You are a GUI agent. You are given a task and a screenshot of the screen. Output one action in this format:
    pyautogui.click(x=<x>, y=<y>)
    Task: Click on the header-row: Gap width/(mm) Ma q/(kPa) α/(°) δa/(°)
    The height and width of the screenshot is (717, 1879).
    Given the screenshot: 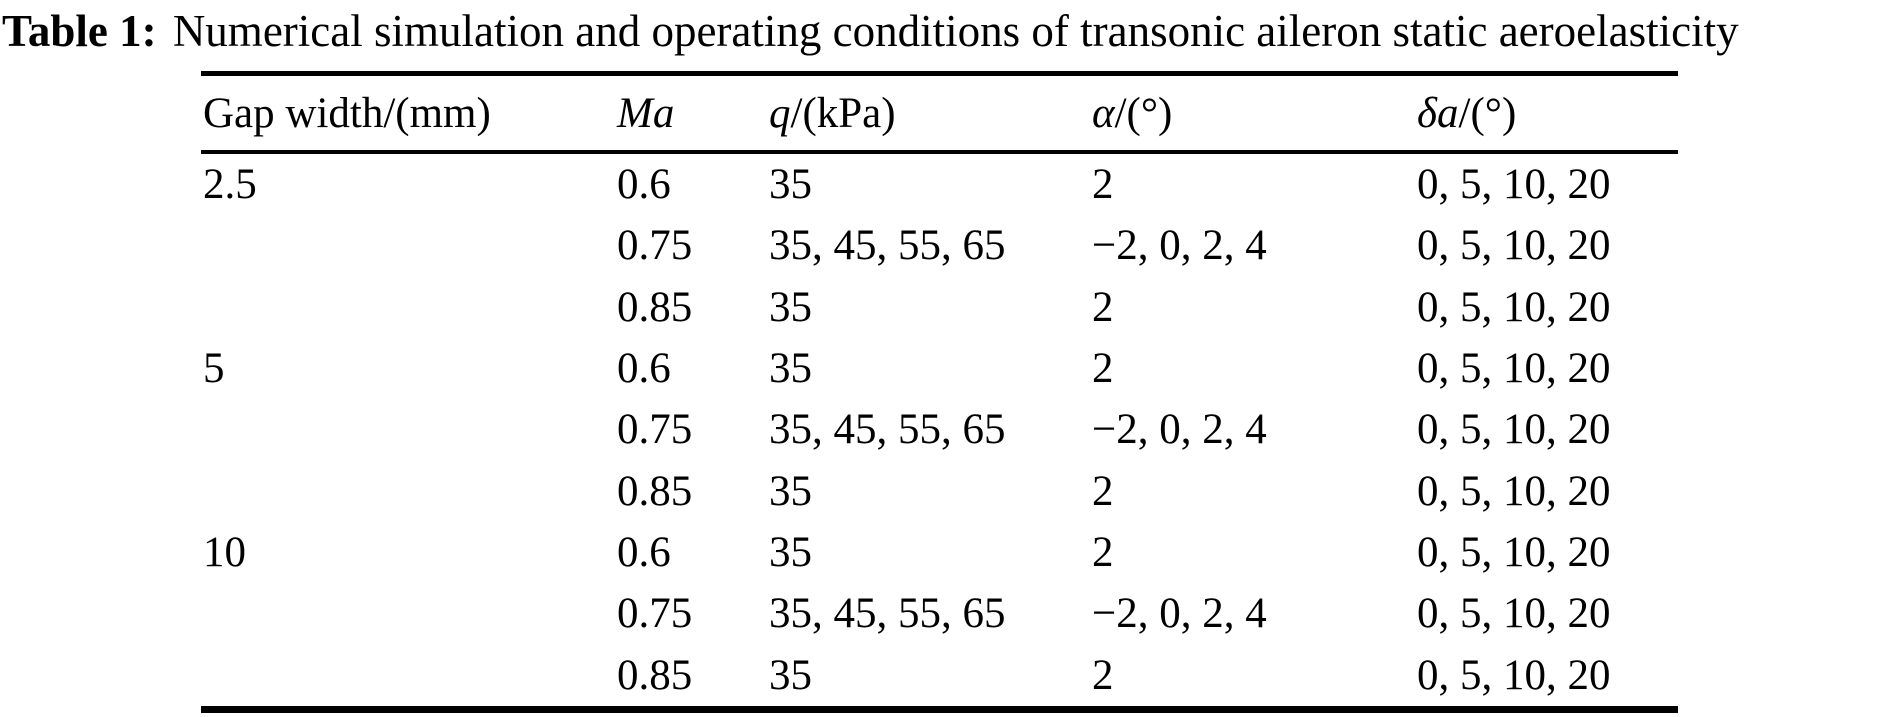 What is the action you would take?
    pyautogui.click(x=939, y=113)
    